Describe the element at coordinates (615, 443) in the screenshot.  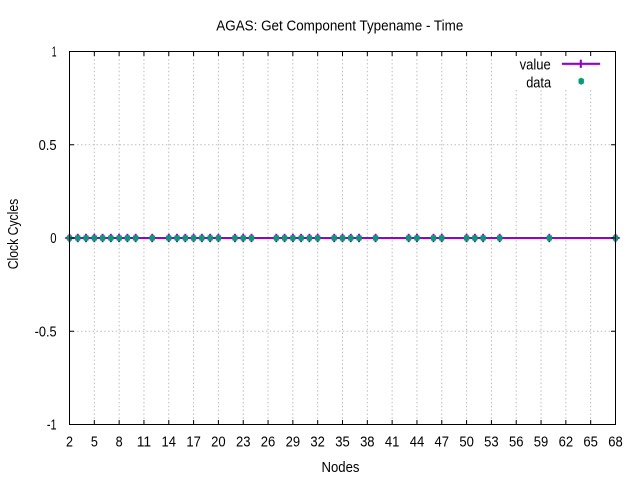
I see `svg-text: 68` at that location.